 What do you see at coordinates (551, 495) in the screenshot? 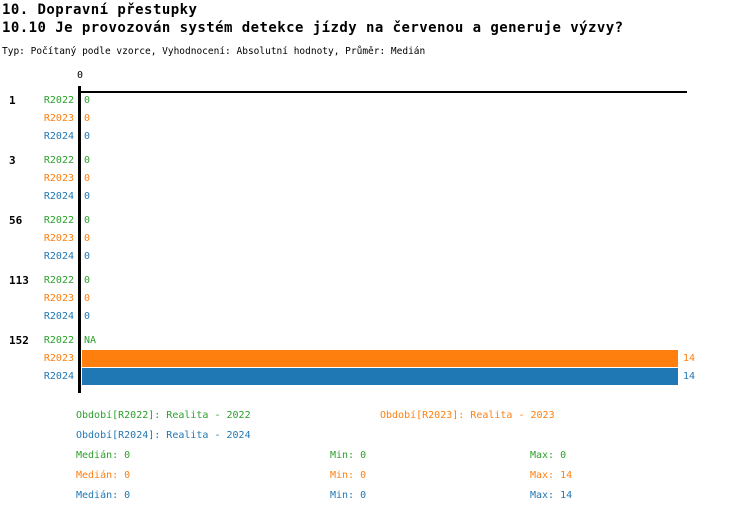
I see `stat-max-r2024: Max: 14` at bounding box center [551, 495].